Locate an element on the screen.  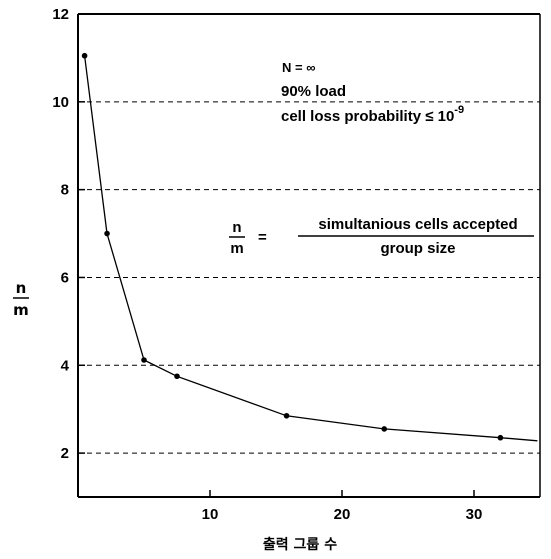
y-tick-label-12: 12 is located at coordinates (60, 14).